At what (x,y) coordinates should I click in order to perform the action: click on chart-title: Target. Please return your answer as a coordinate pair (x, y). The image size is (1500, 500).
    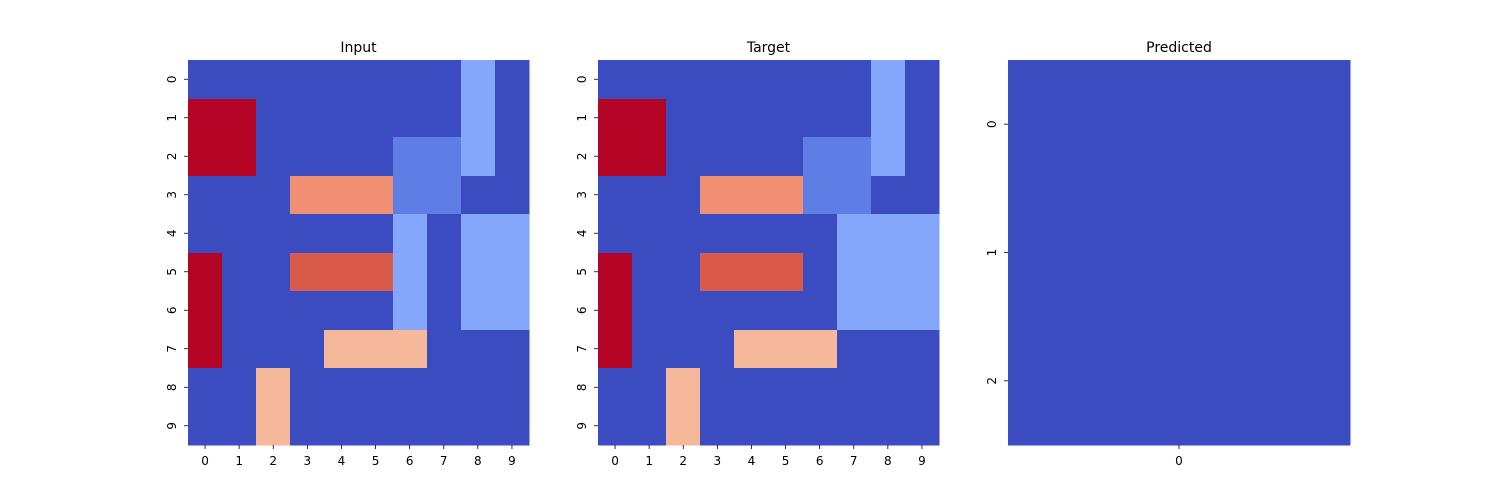
    Looking at the image, I should click on (768, 48).